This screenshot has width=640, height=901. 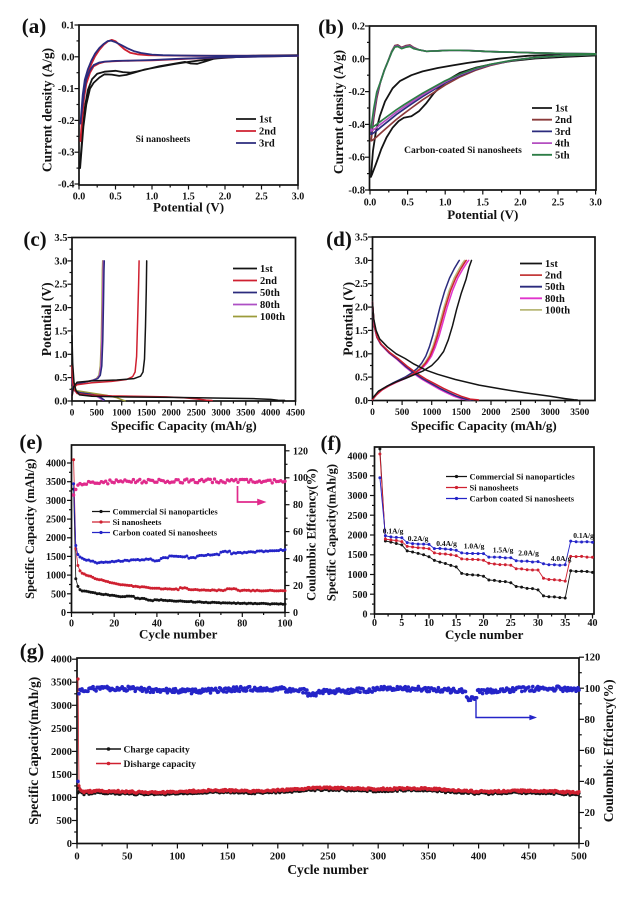 I want to click on svg-text: 400, so click(x=479, y=857).